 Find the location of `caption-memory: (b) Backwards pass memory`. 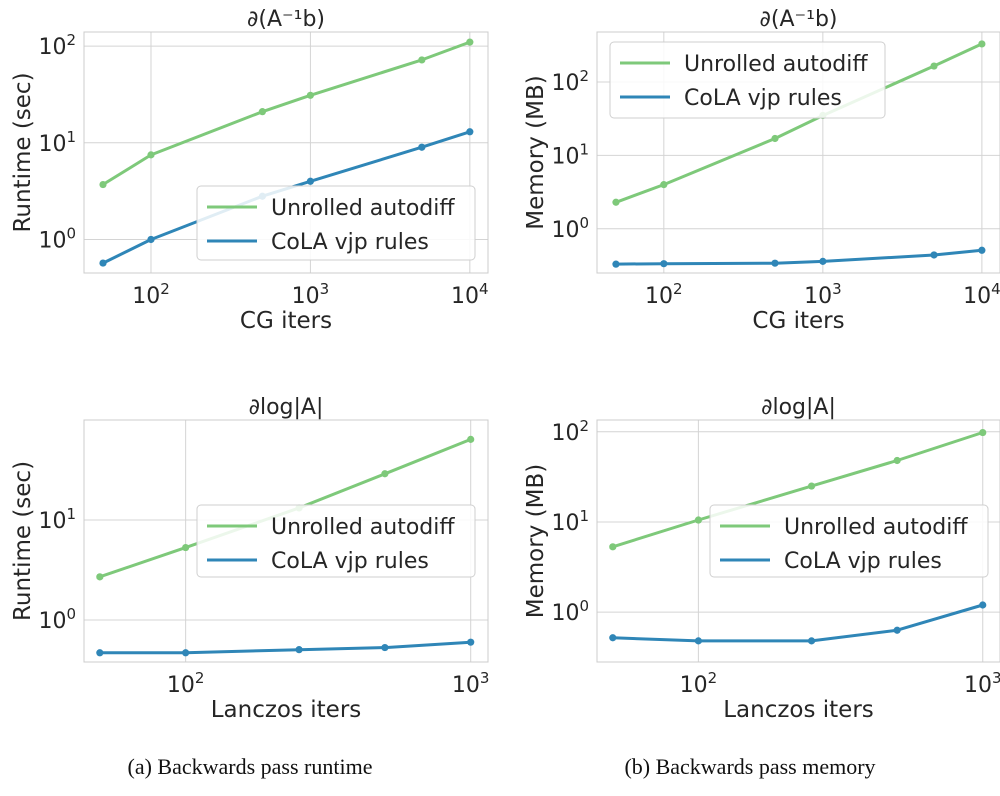

caption-memory: (b) Backwards pass memory is located at coordinates (750, 766).